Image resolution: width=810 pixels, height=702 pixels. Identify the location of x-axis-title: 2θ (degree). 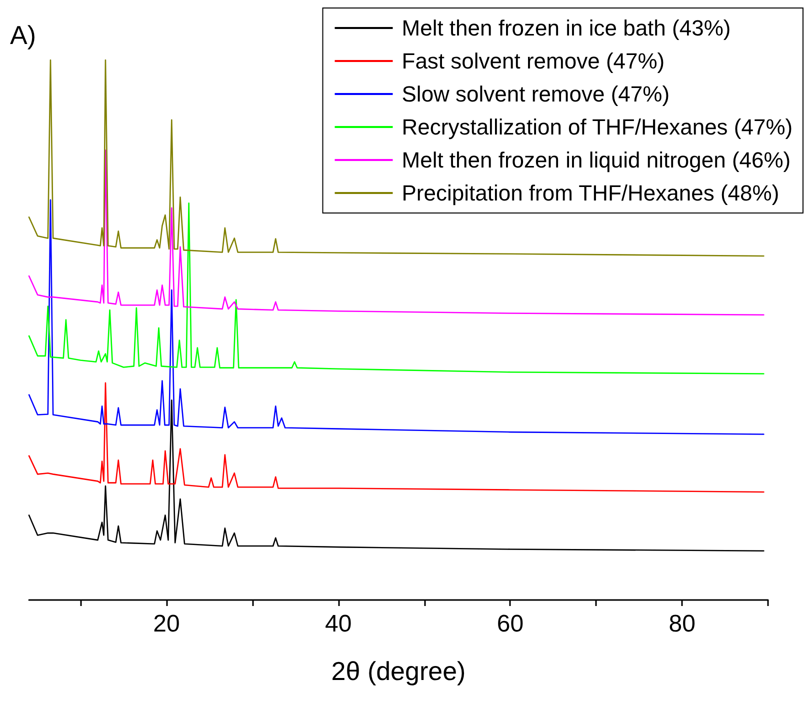
(398, 671).